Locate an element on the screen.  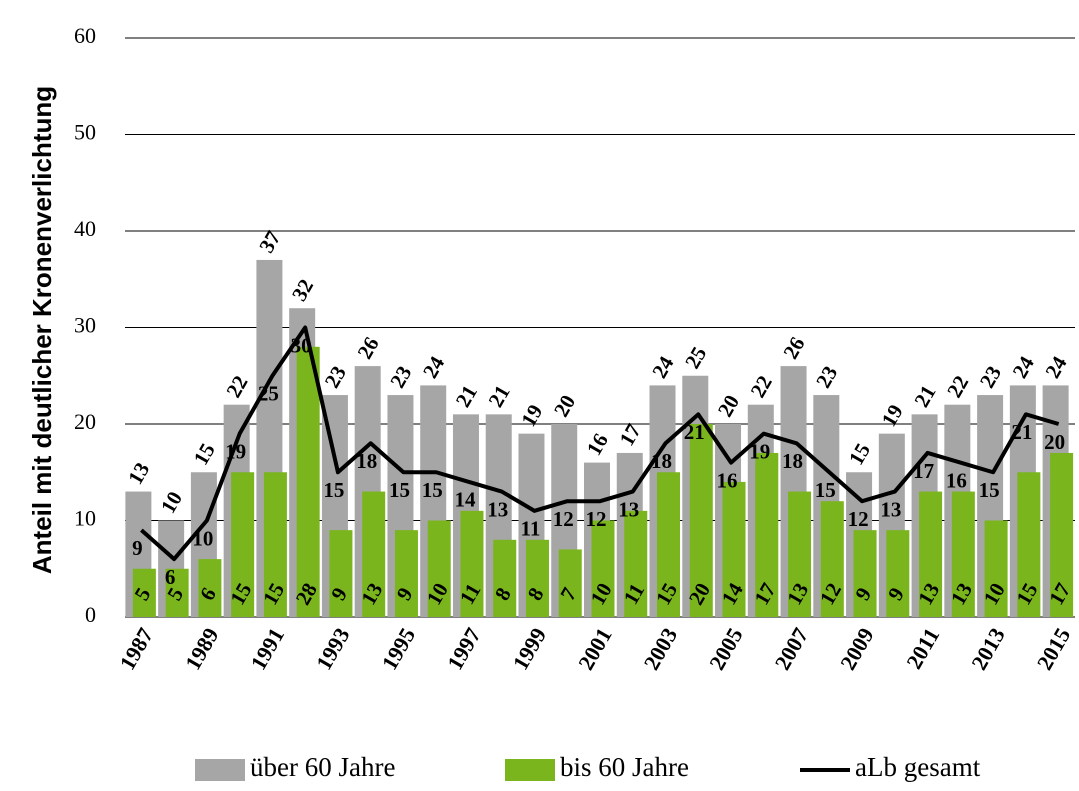
x-tick-label: 2013 is located at coordinates (988, 649).